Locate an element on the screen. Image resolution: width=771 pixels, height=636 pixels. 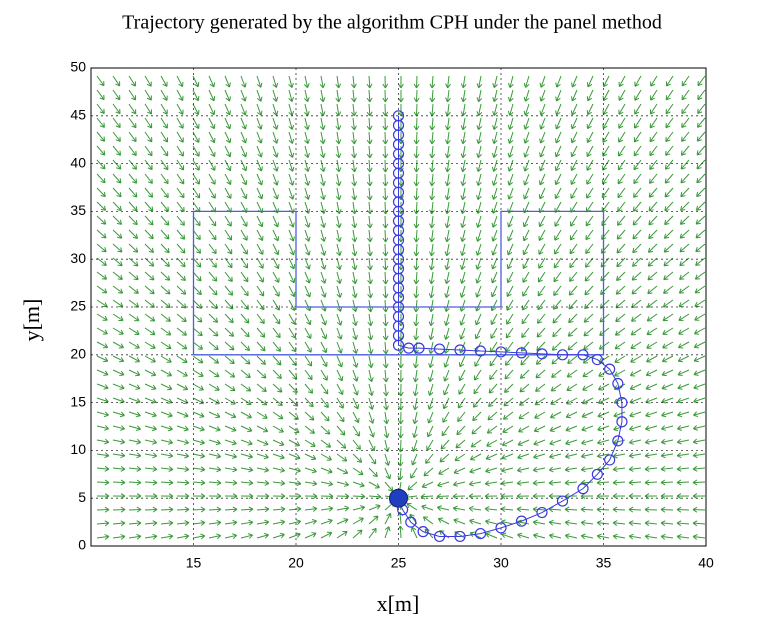
trajectory-point is located at coordinates (501, 528).